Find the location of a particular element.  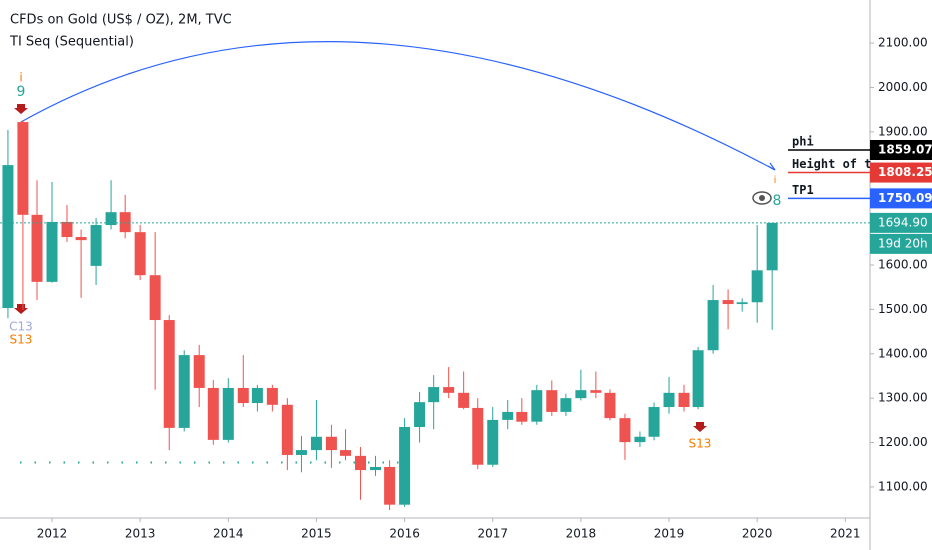

x-tick-label: 2020 is located at coordinates (757, 534).